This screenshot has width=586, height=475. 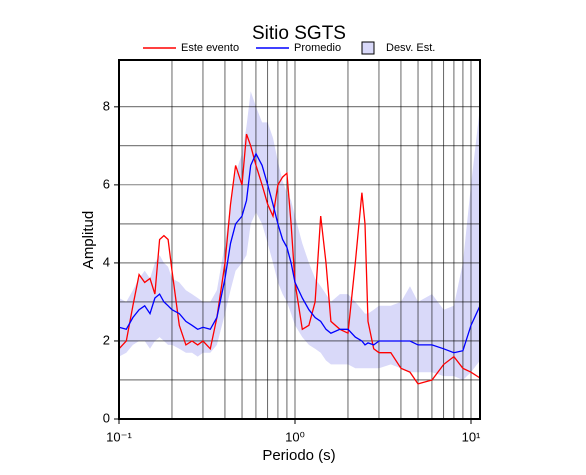 I want to click on y-axis-label: Amplitud, so click(x=88, y=240).